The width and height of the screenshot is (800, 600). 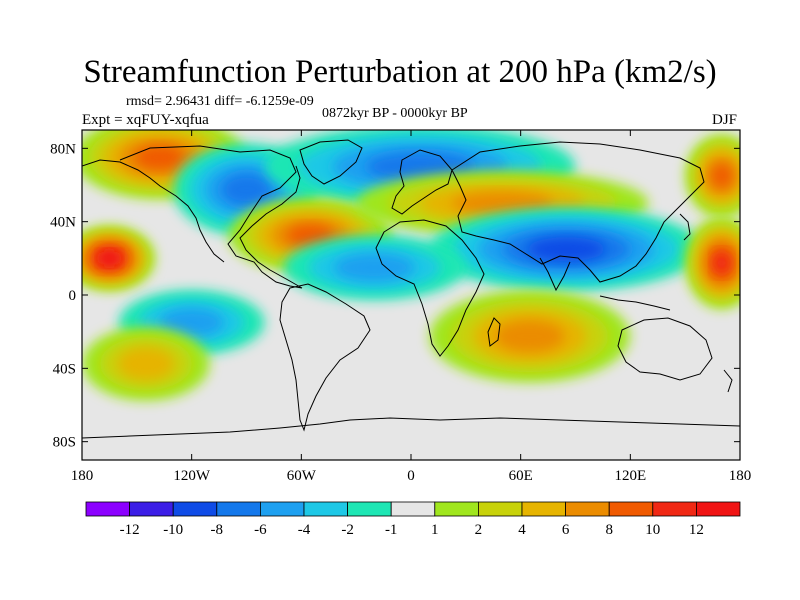 I want to click on period-label: 0872kyr BP - 0000kyr BP, so click(x=395, y=113).